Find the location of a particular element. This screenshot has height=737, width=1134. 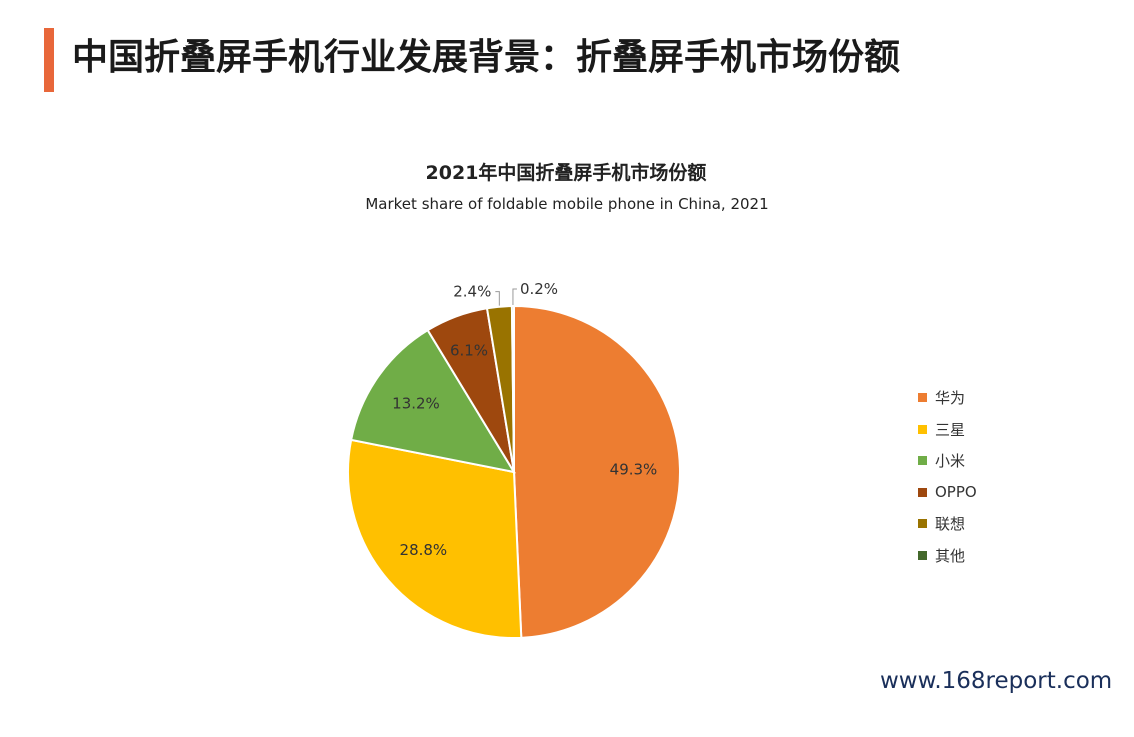

legend-item-2: 三星 is located at coordinates (947, 430).